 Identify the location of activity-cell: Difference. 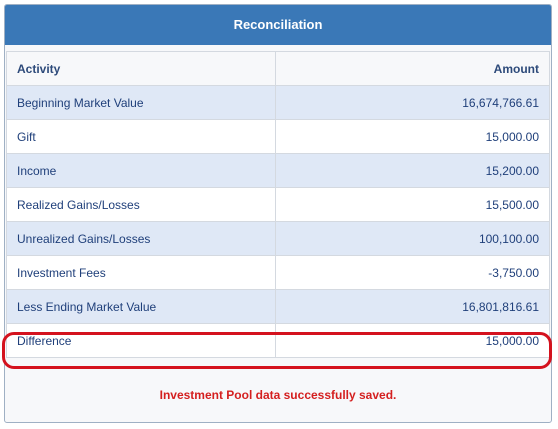
(141, 340).